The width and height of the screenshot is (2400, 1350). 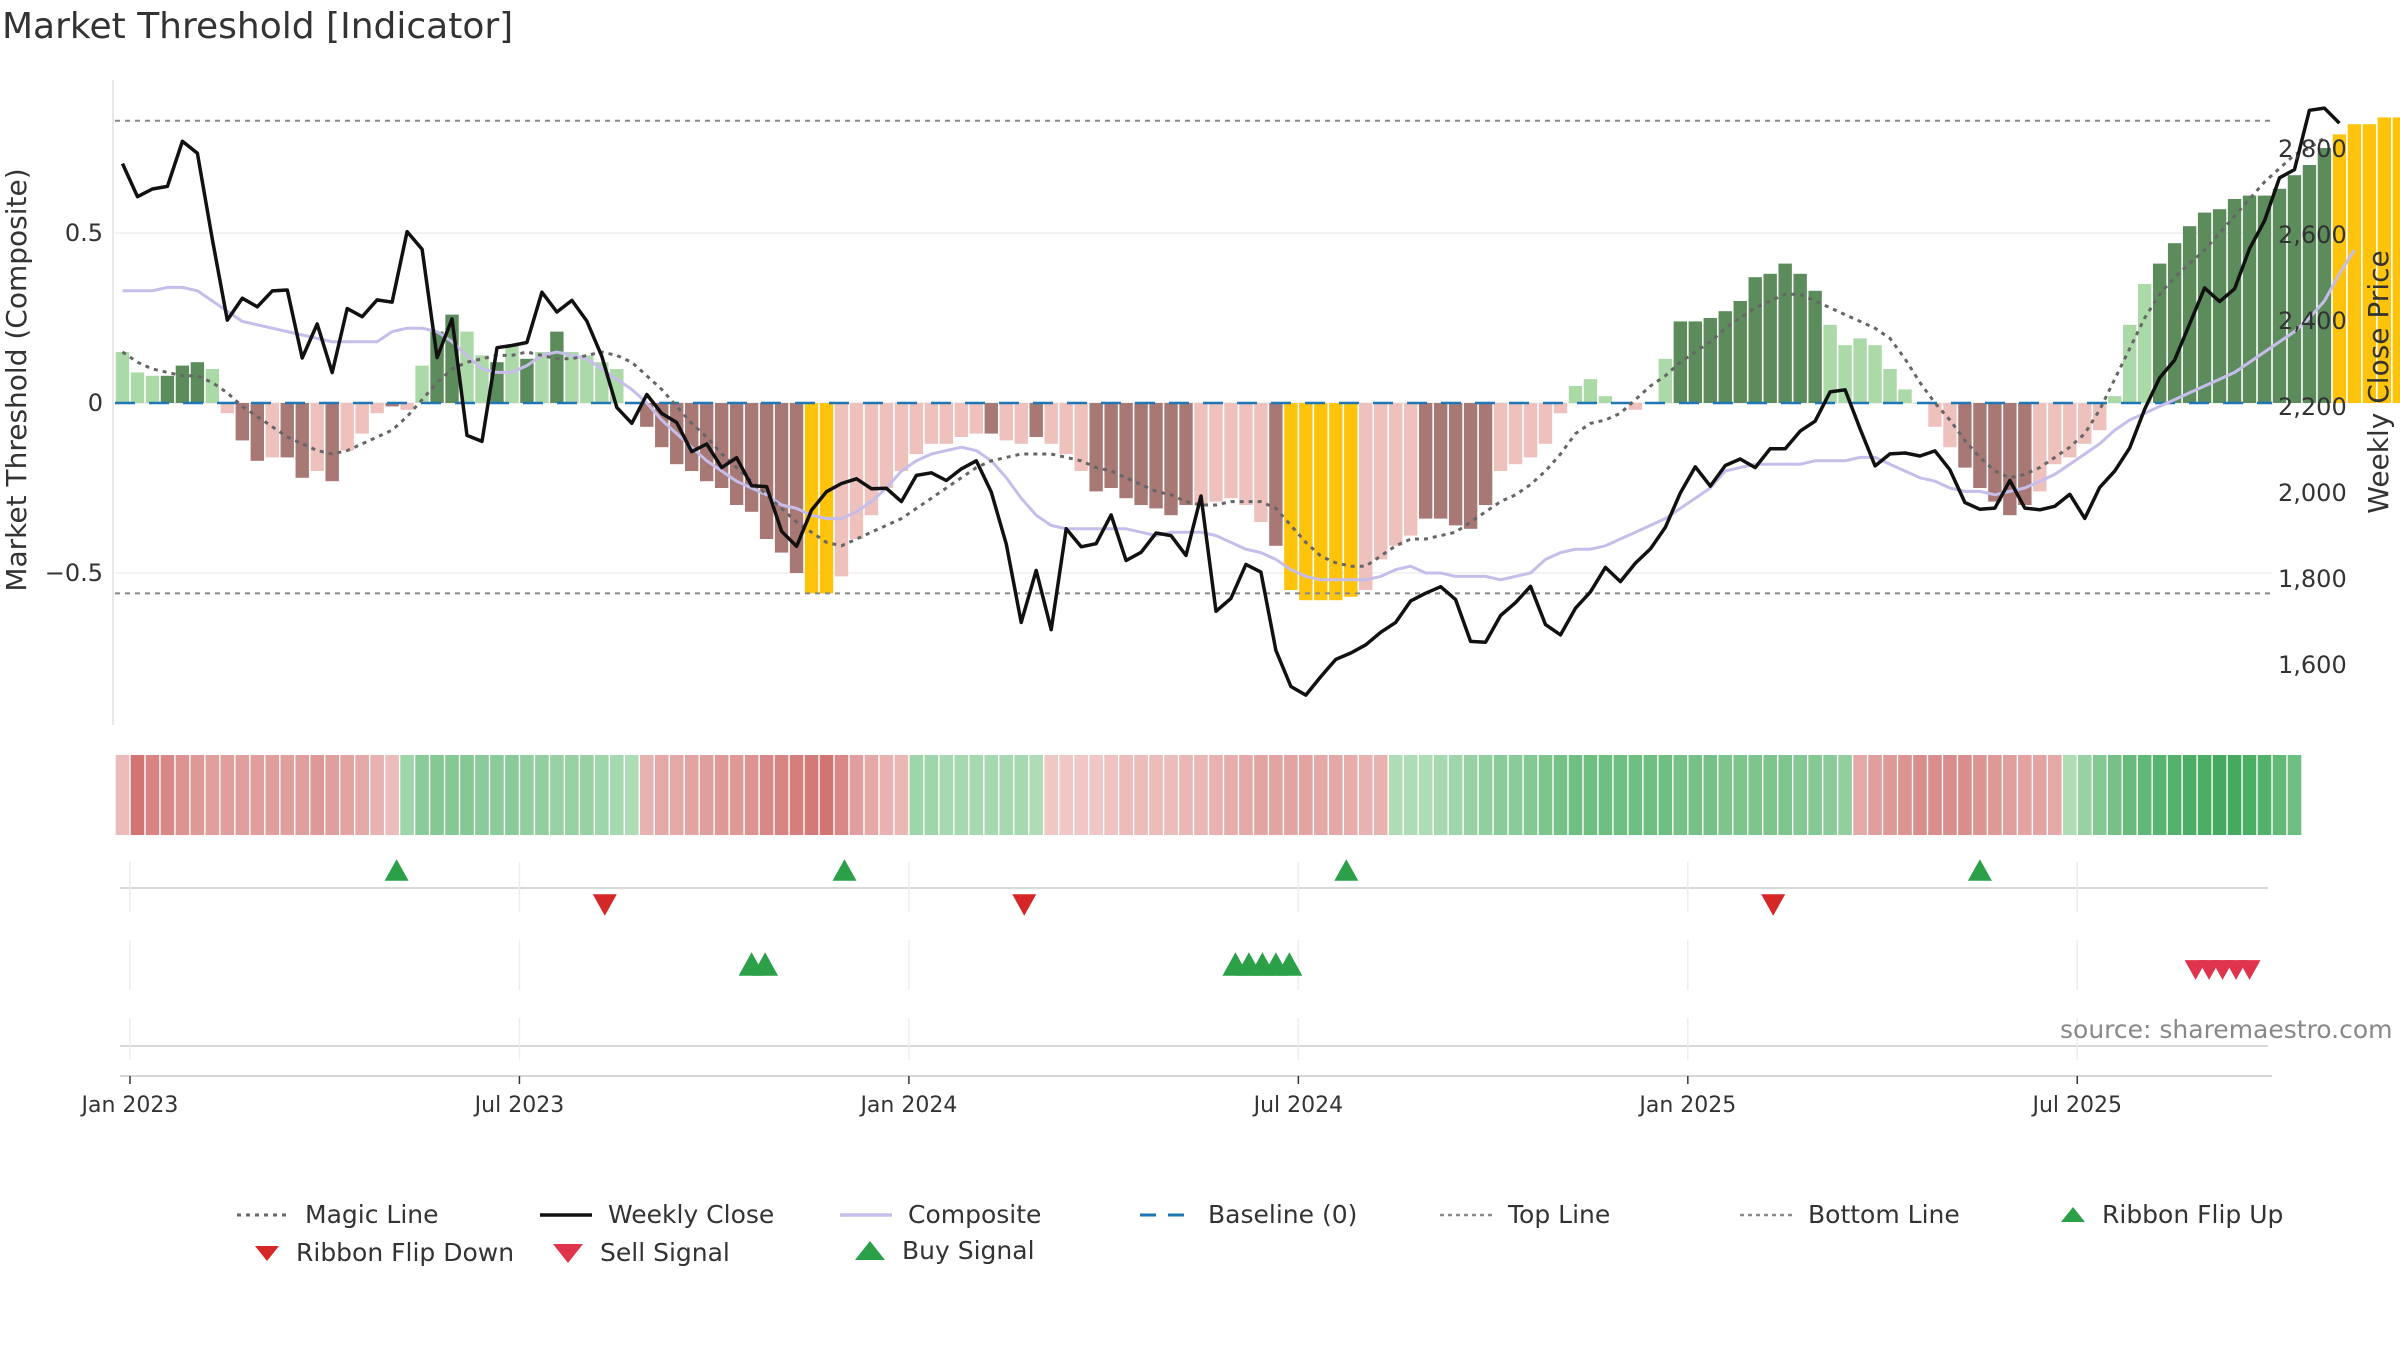 I want to click on right-tick-label: 2,400, so click(x=2312, y=321).